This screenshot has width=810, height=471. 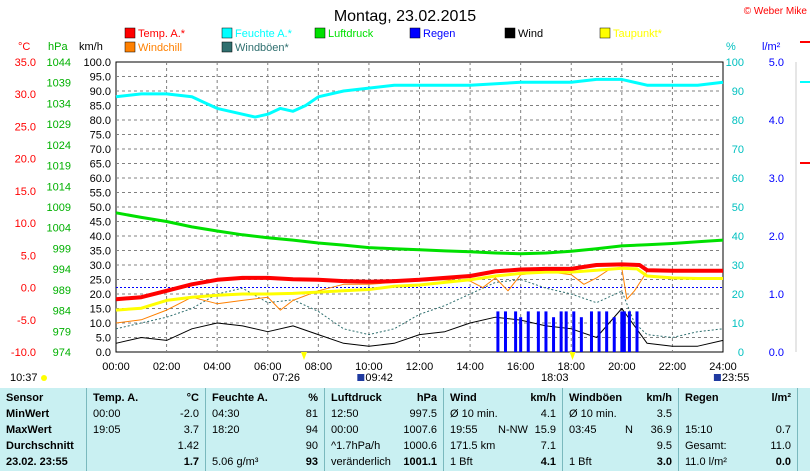 I want to click on humidity-min-time: 04:30, so click(x=226, y=414).